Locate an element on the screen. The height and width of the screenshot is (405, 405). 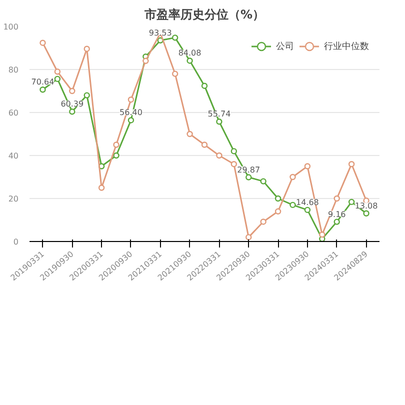
data-label: 9.16 is located at coordinates (337, 214).